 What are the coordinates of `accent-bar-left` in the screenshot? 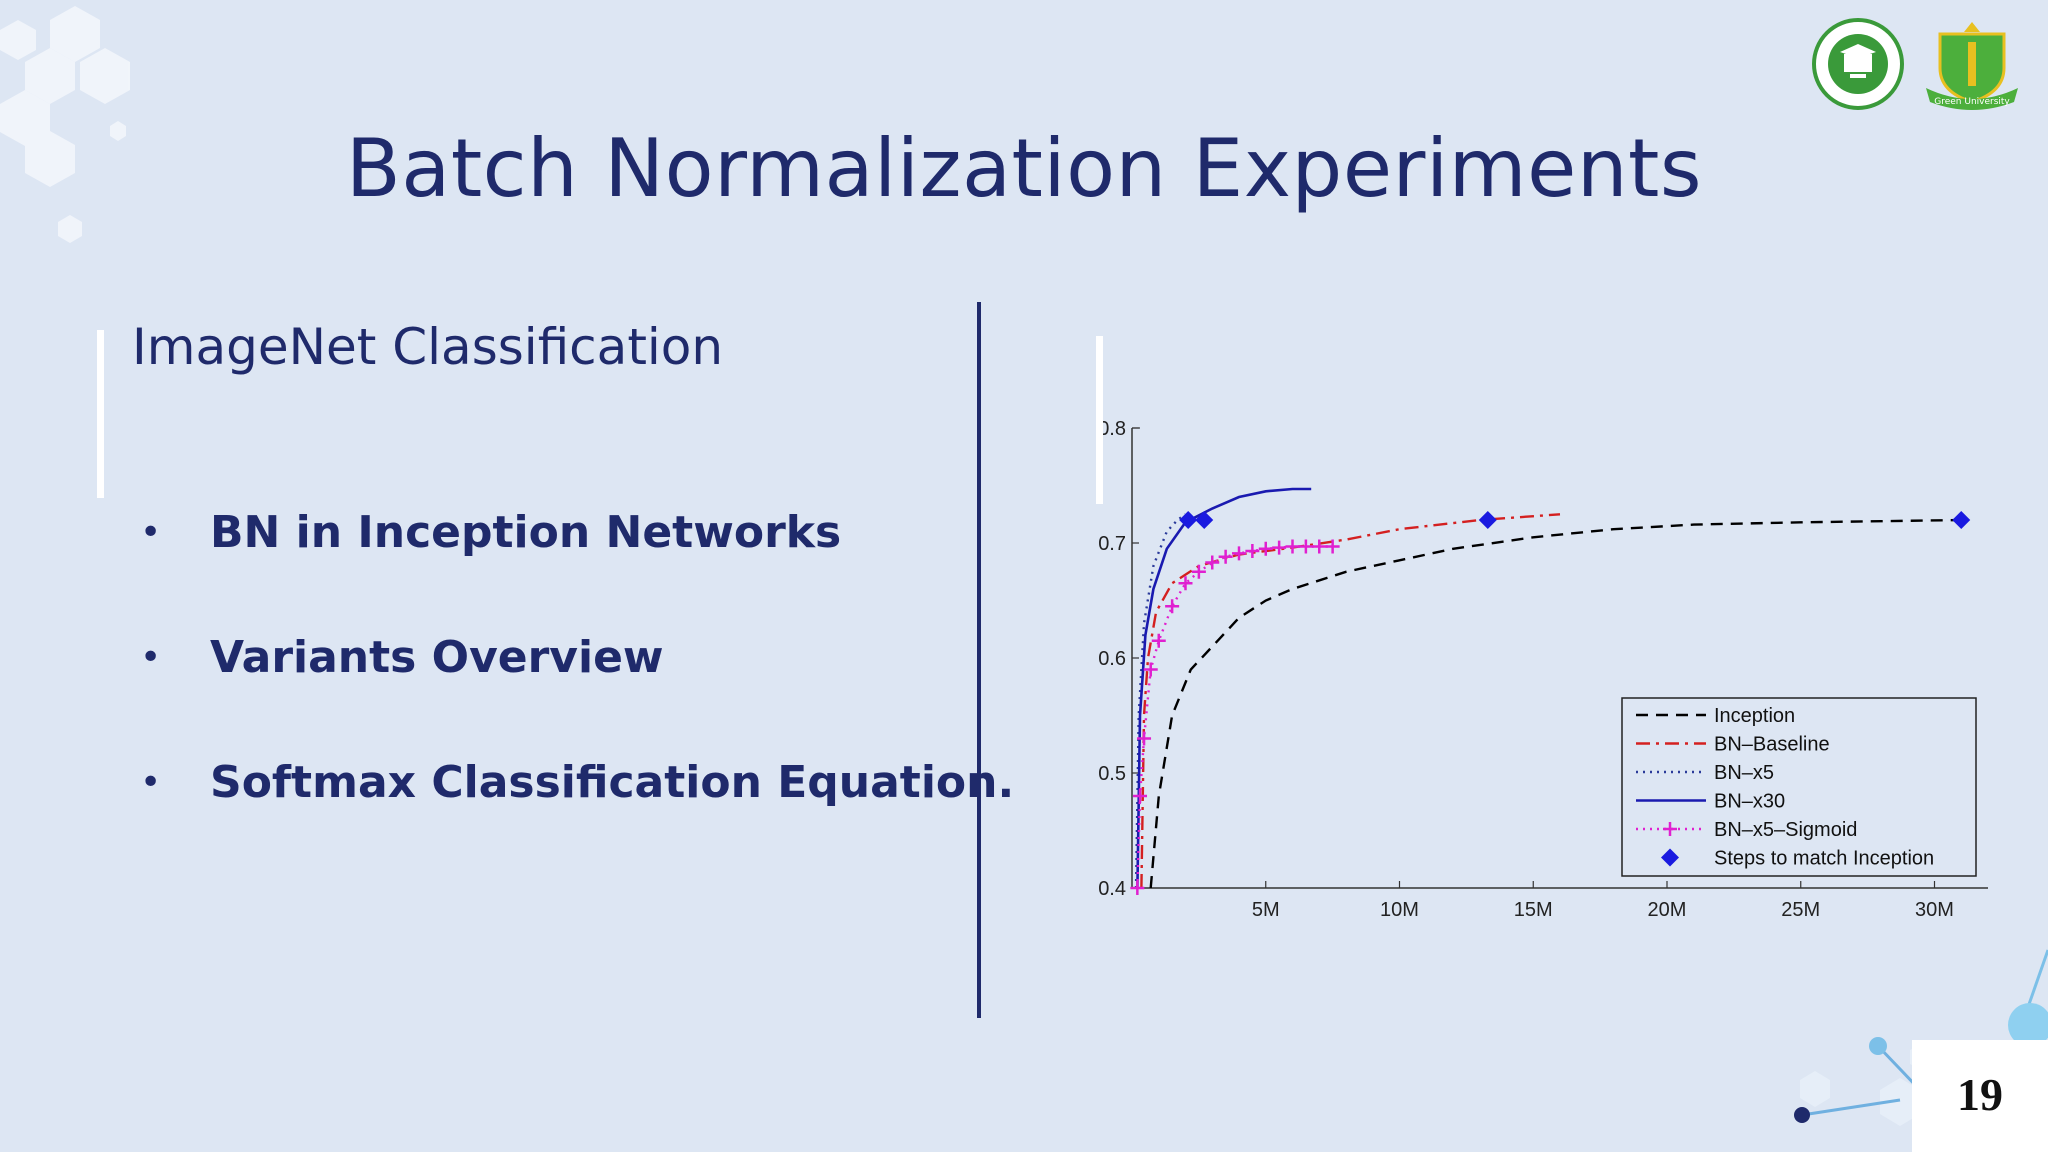 It's located at (100, 414).